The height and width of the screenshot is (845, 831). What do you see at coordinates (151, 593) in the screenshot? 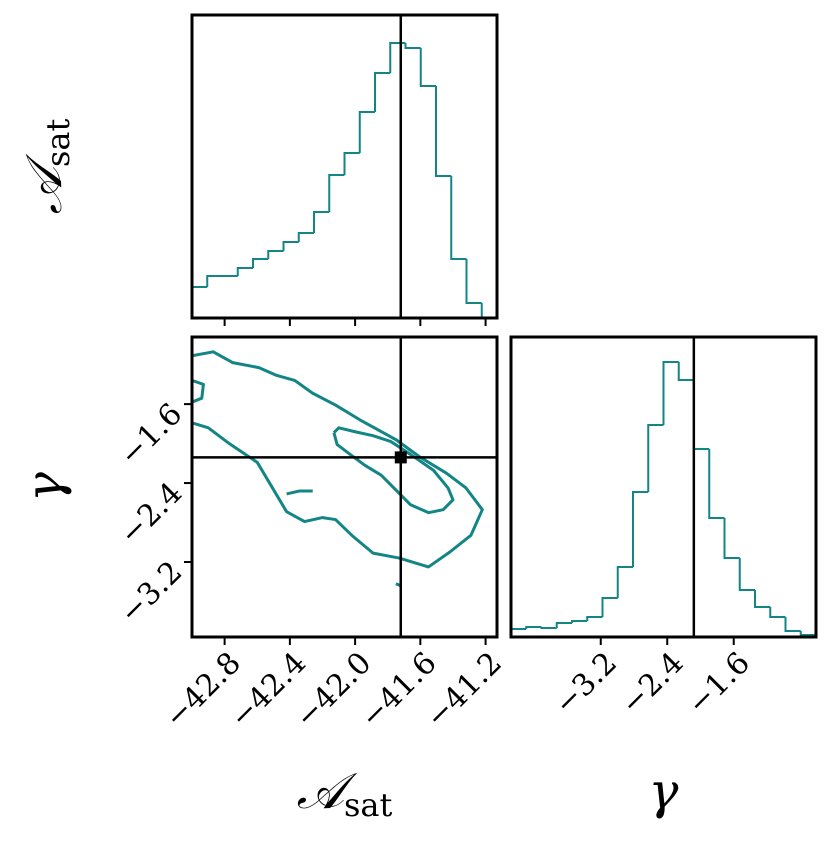
I see `y-tick-label: −3.2` at bounding box center [151, 593].